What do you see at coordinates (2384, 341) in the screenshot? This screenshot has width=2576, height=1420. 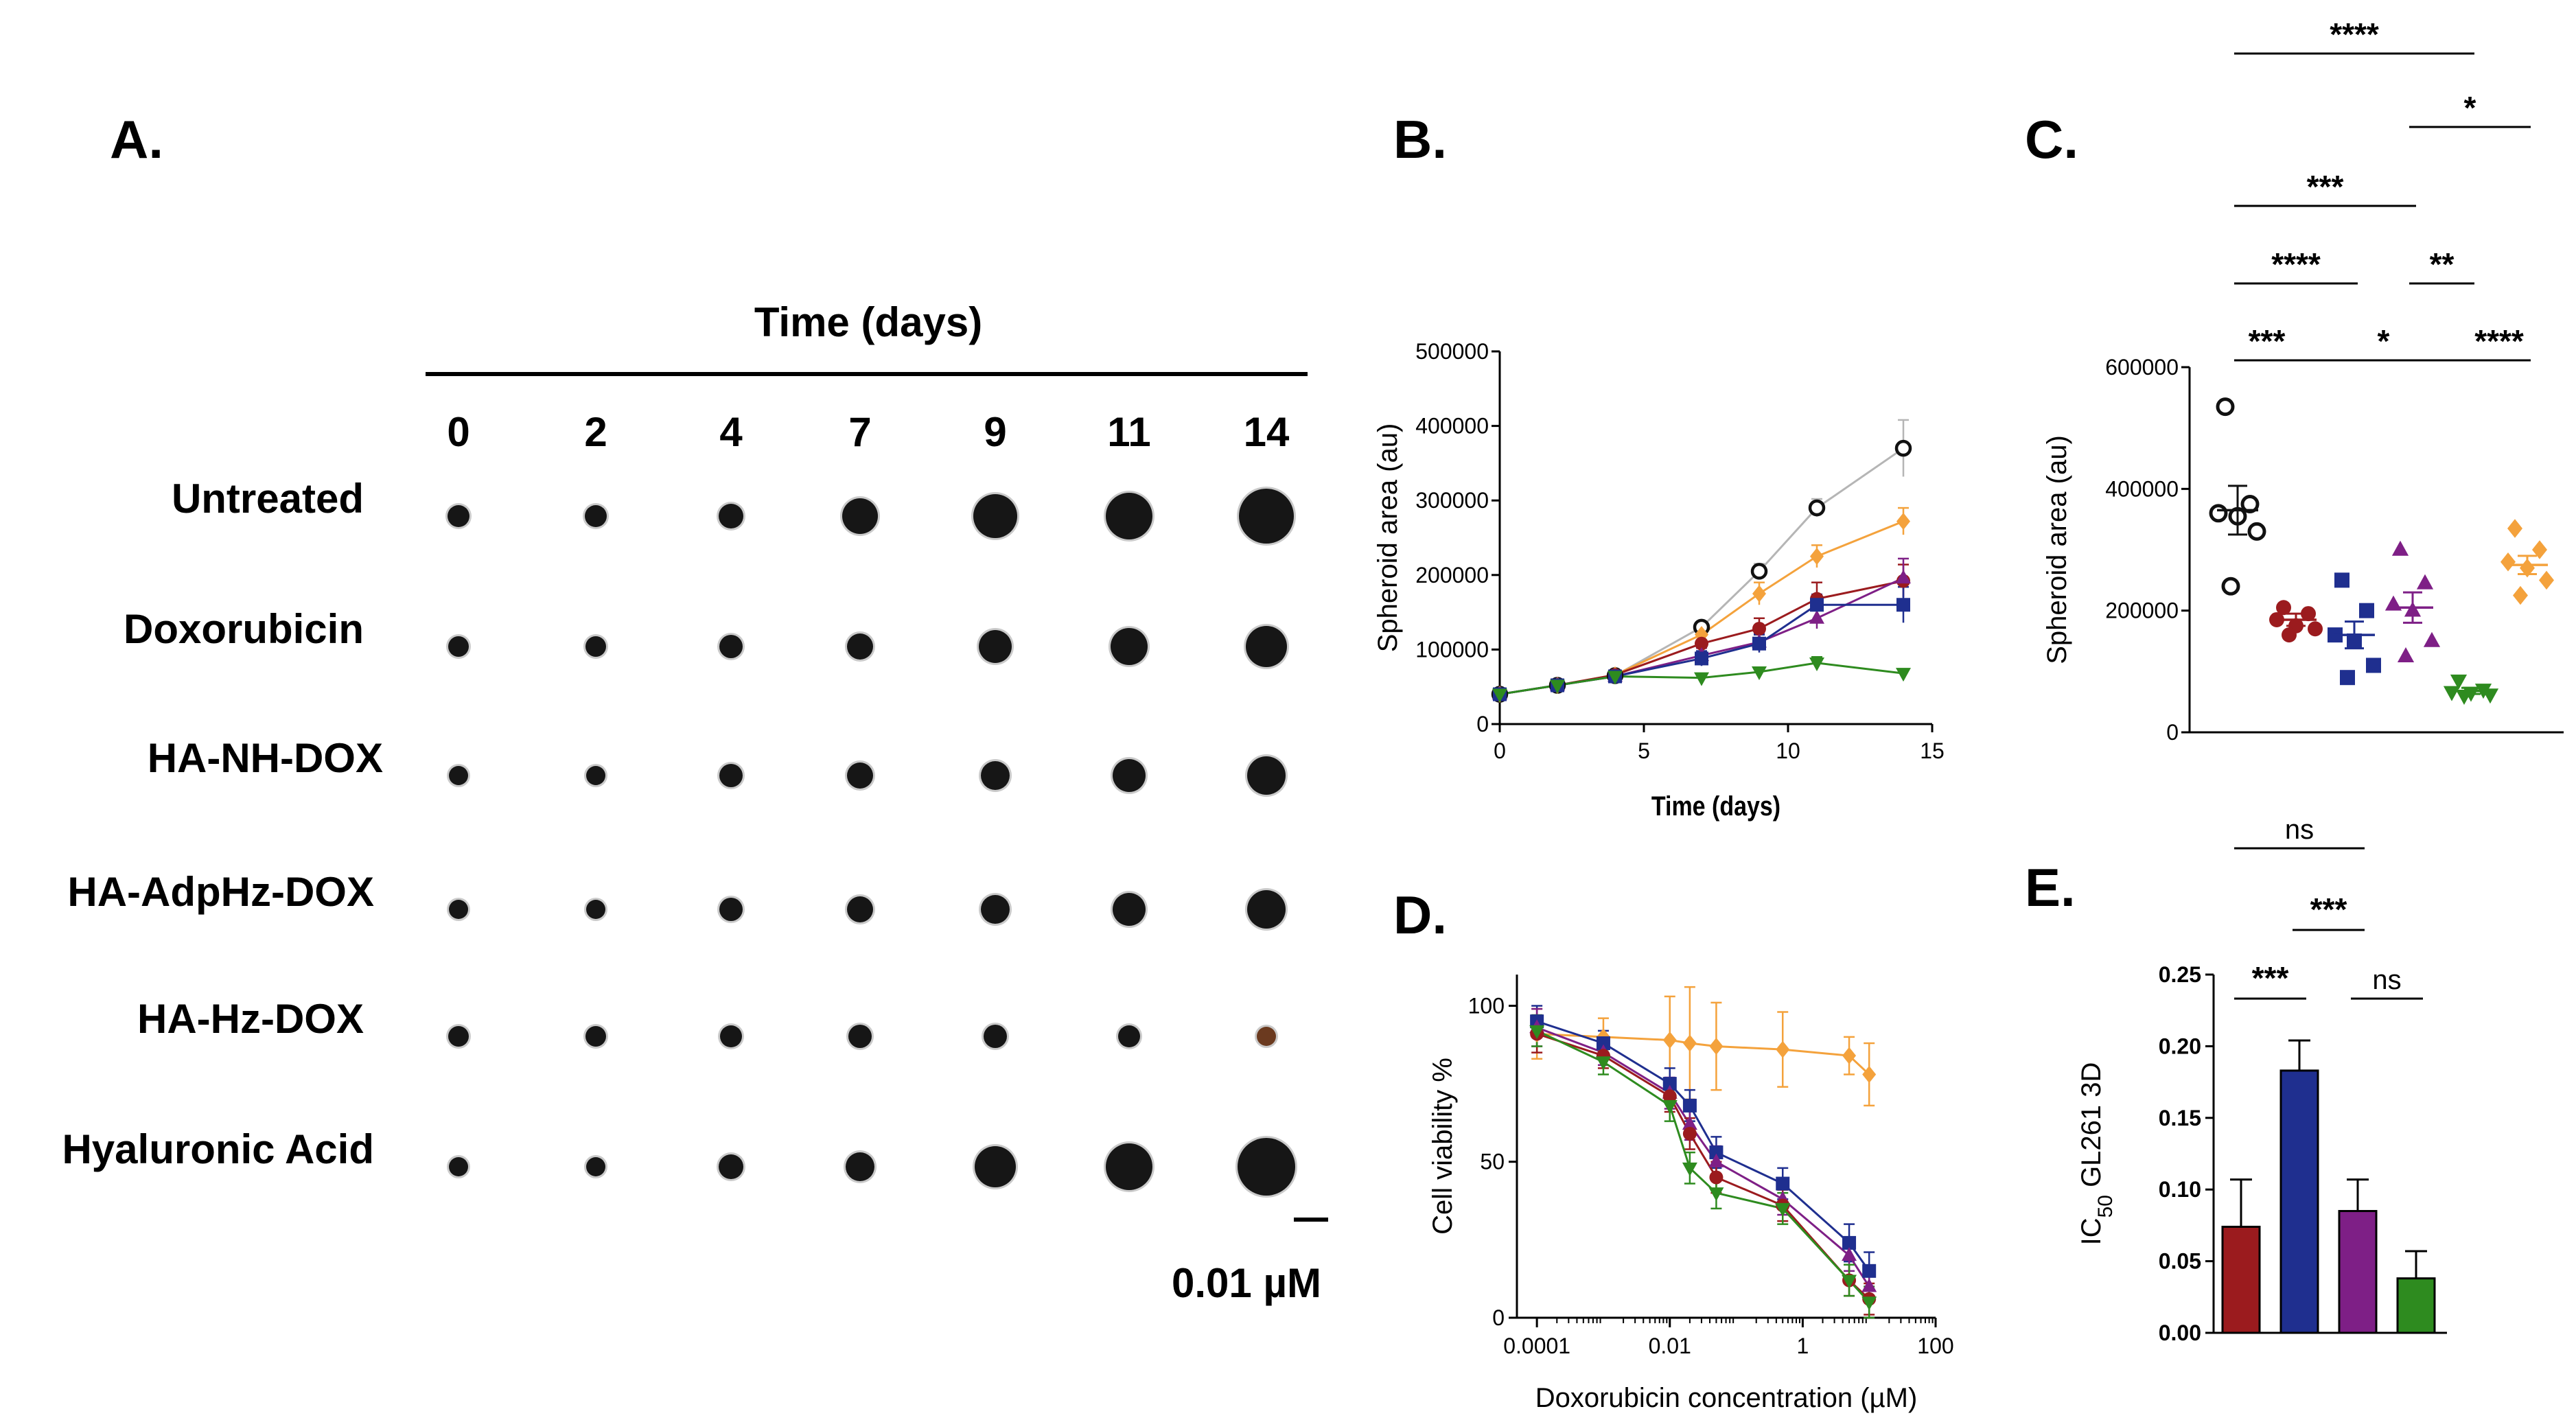 I see `significance-label: *` at bounding box center [2384, 341].